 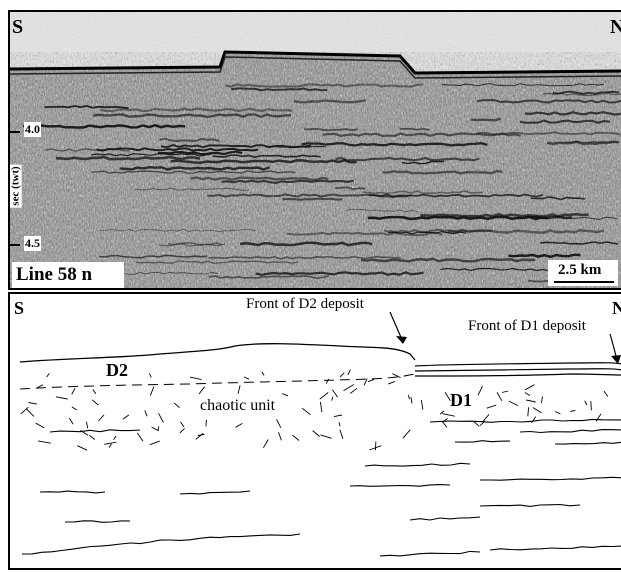 What do you see at coordinates (238, 405) in the screenshot?
I see `chaotic-unit-label: chaotic unit` at bounding box center [238, 405].